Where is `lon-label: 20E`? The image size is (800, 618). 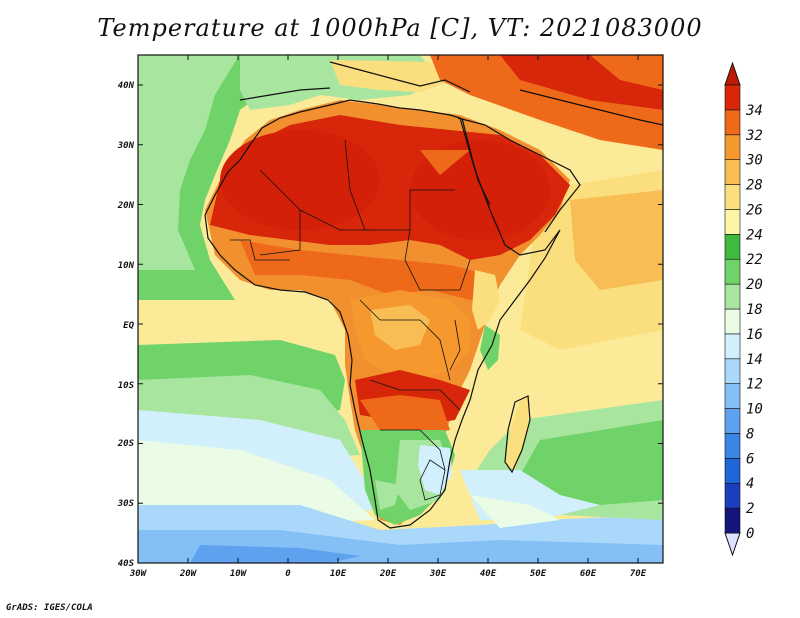 lon-label: 20E is located at coordinates (388, 574).